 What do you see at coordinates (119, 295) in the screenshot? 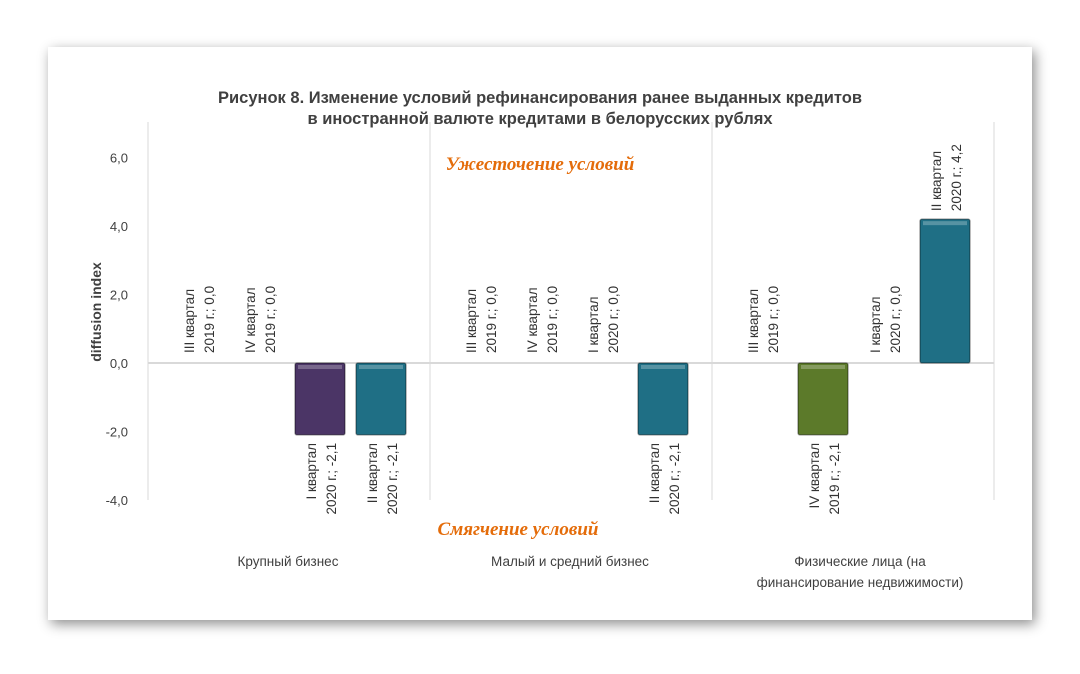
I see `y-tick-label: 2,0` at bounding box center [119, 295].